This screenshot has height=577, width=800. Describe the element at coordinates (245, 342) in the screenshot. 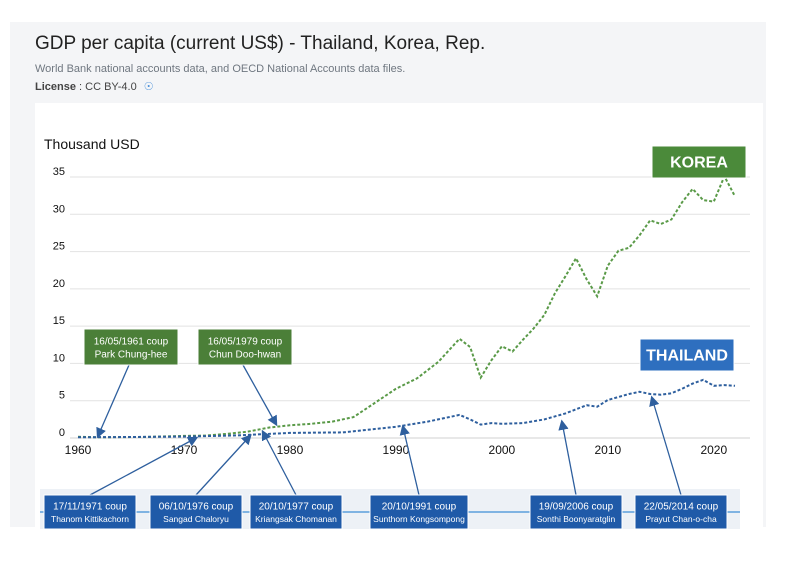

I see `annotation-chun-doo-hwan-text: 16/05/1979 coup` at that location.